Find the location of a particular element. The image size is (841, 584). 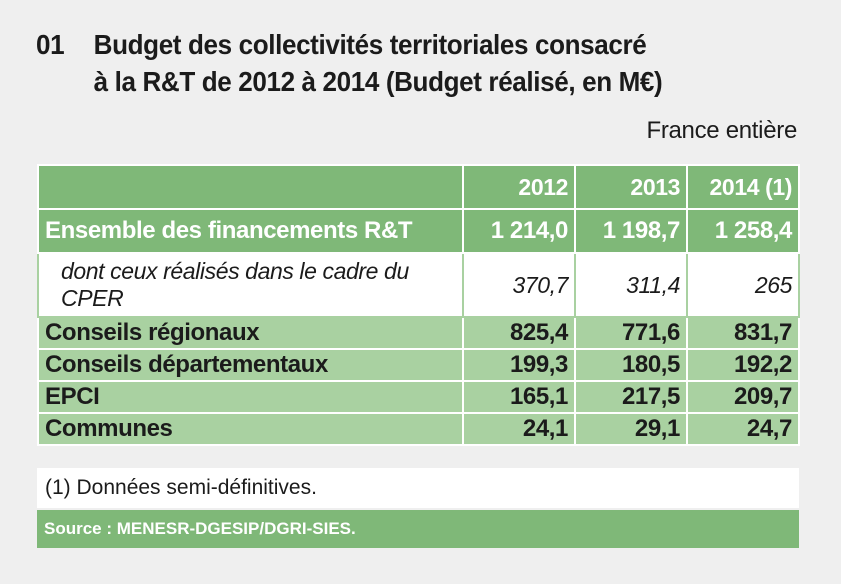

row-label: EPCI is located at coordinates (250, 397).